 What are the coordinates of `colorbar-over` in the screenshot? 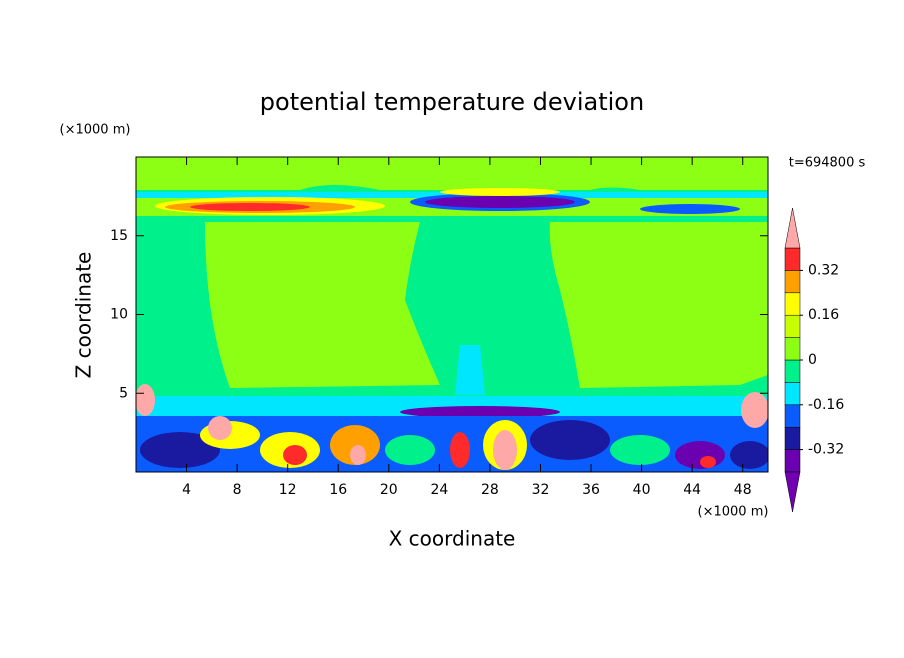 It's located at (792, 228).